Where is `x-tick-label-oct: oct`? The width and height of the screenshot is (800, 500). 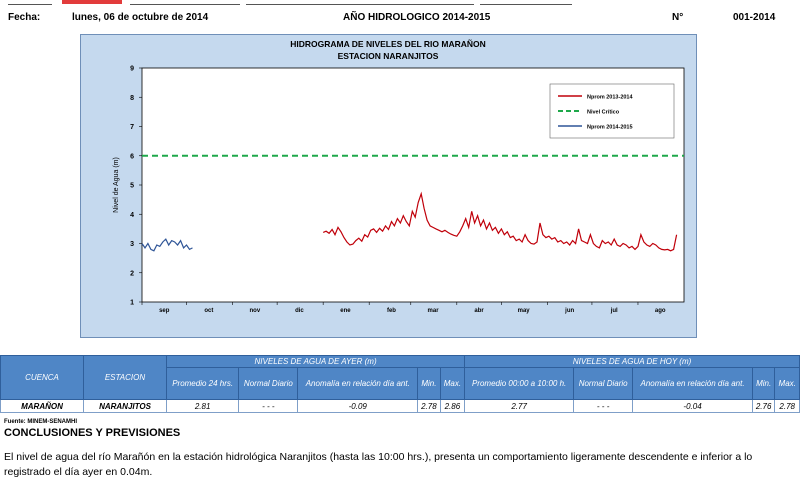 x-tick-label-oct: oct is located at coordinates (208, 311).